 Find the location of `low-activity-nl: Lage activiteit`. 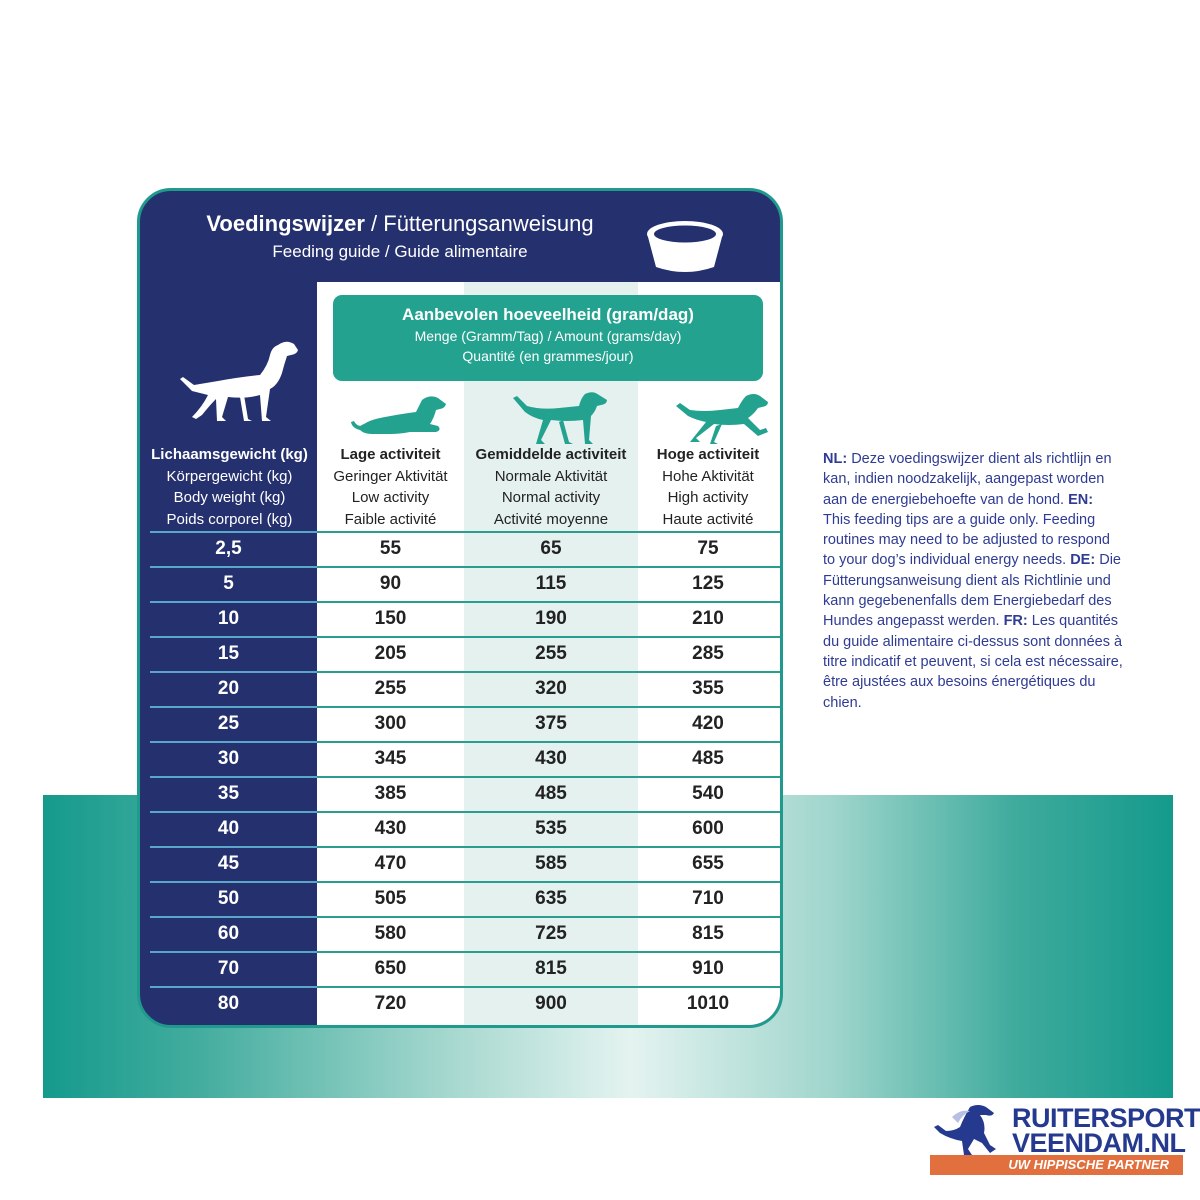

low-activity-nl: Lage activiteit is located at coordinates (390, 454).